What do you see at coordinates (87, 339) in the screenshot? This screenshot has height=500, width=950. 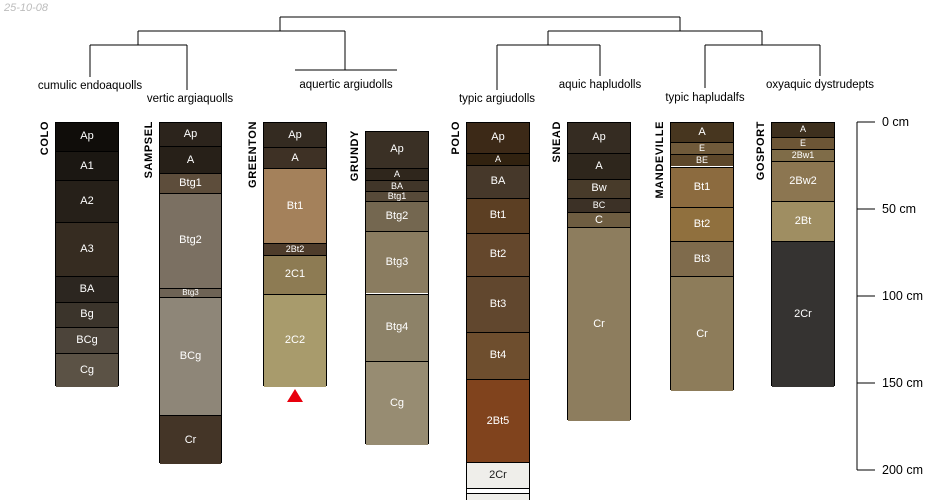 I see `horizon-colo-BCg: BCg` at bounding box center [87, 339].